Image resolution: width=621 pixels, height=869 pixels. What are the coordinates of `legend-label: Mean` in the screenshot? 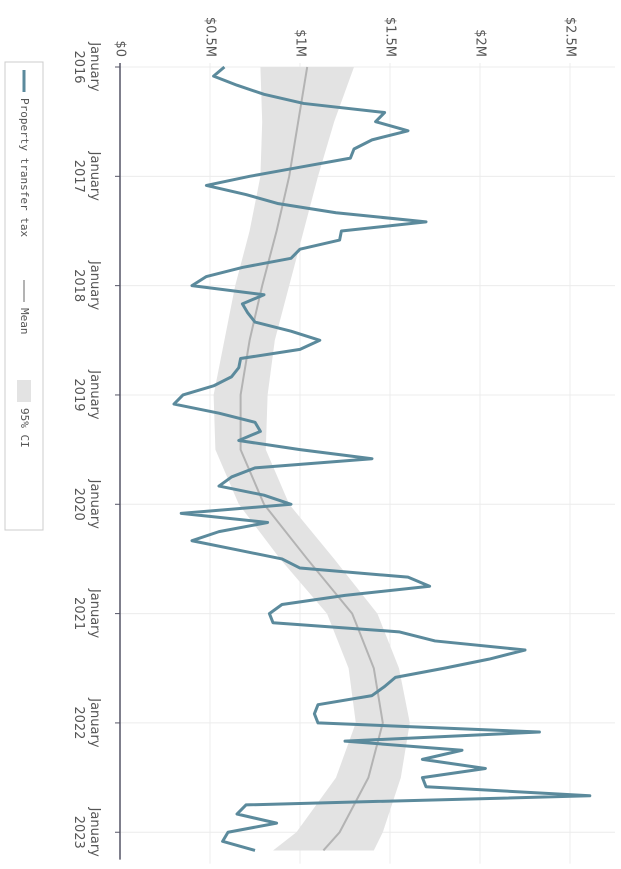 It's located at (24, 321).